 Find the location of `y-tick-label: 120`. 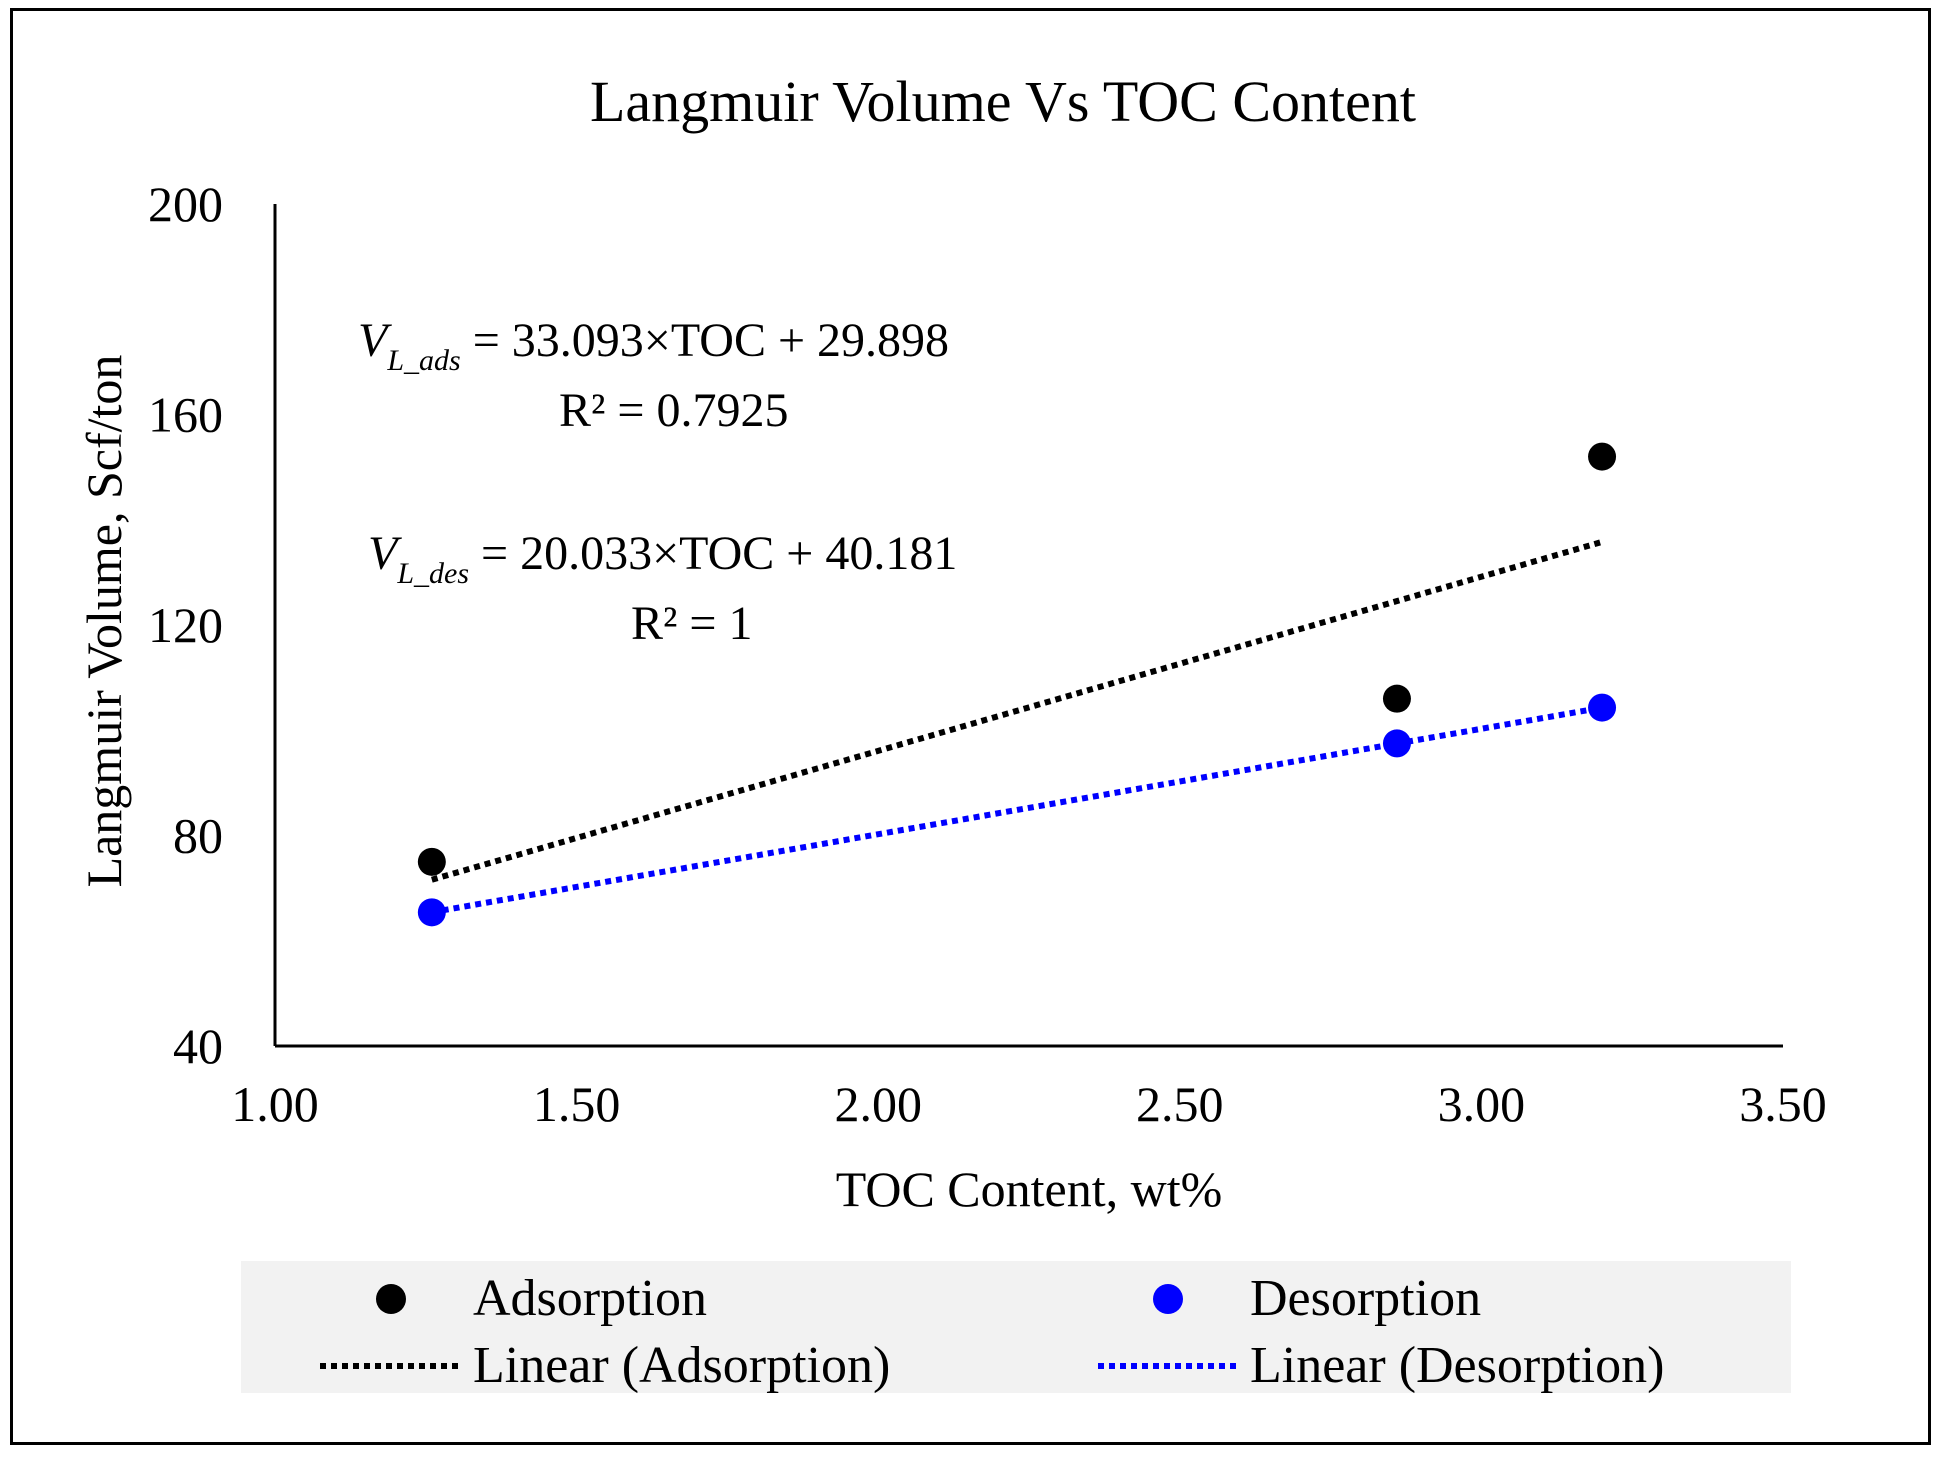

y-tick-label: 120 is located at coordinates (185, 625).